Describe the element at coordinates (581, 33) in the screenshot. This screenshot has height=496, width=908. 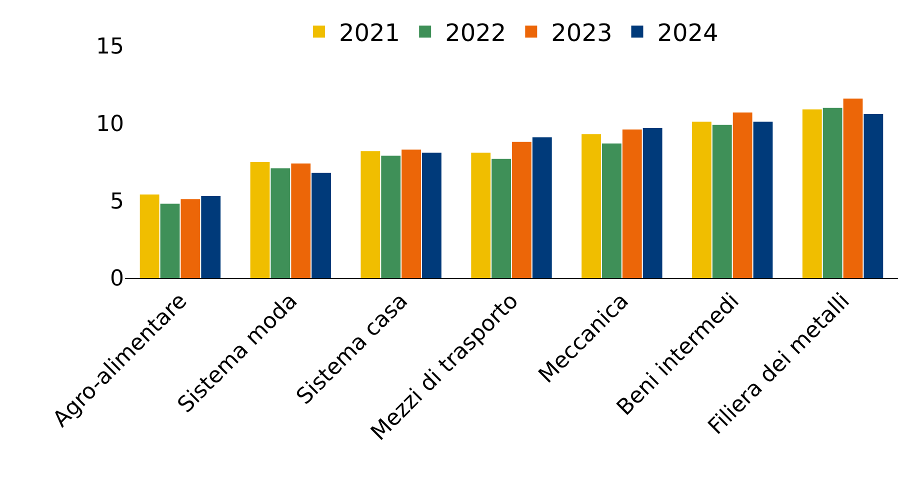
I see `legend-label: 2023` at that location.